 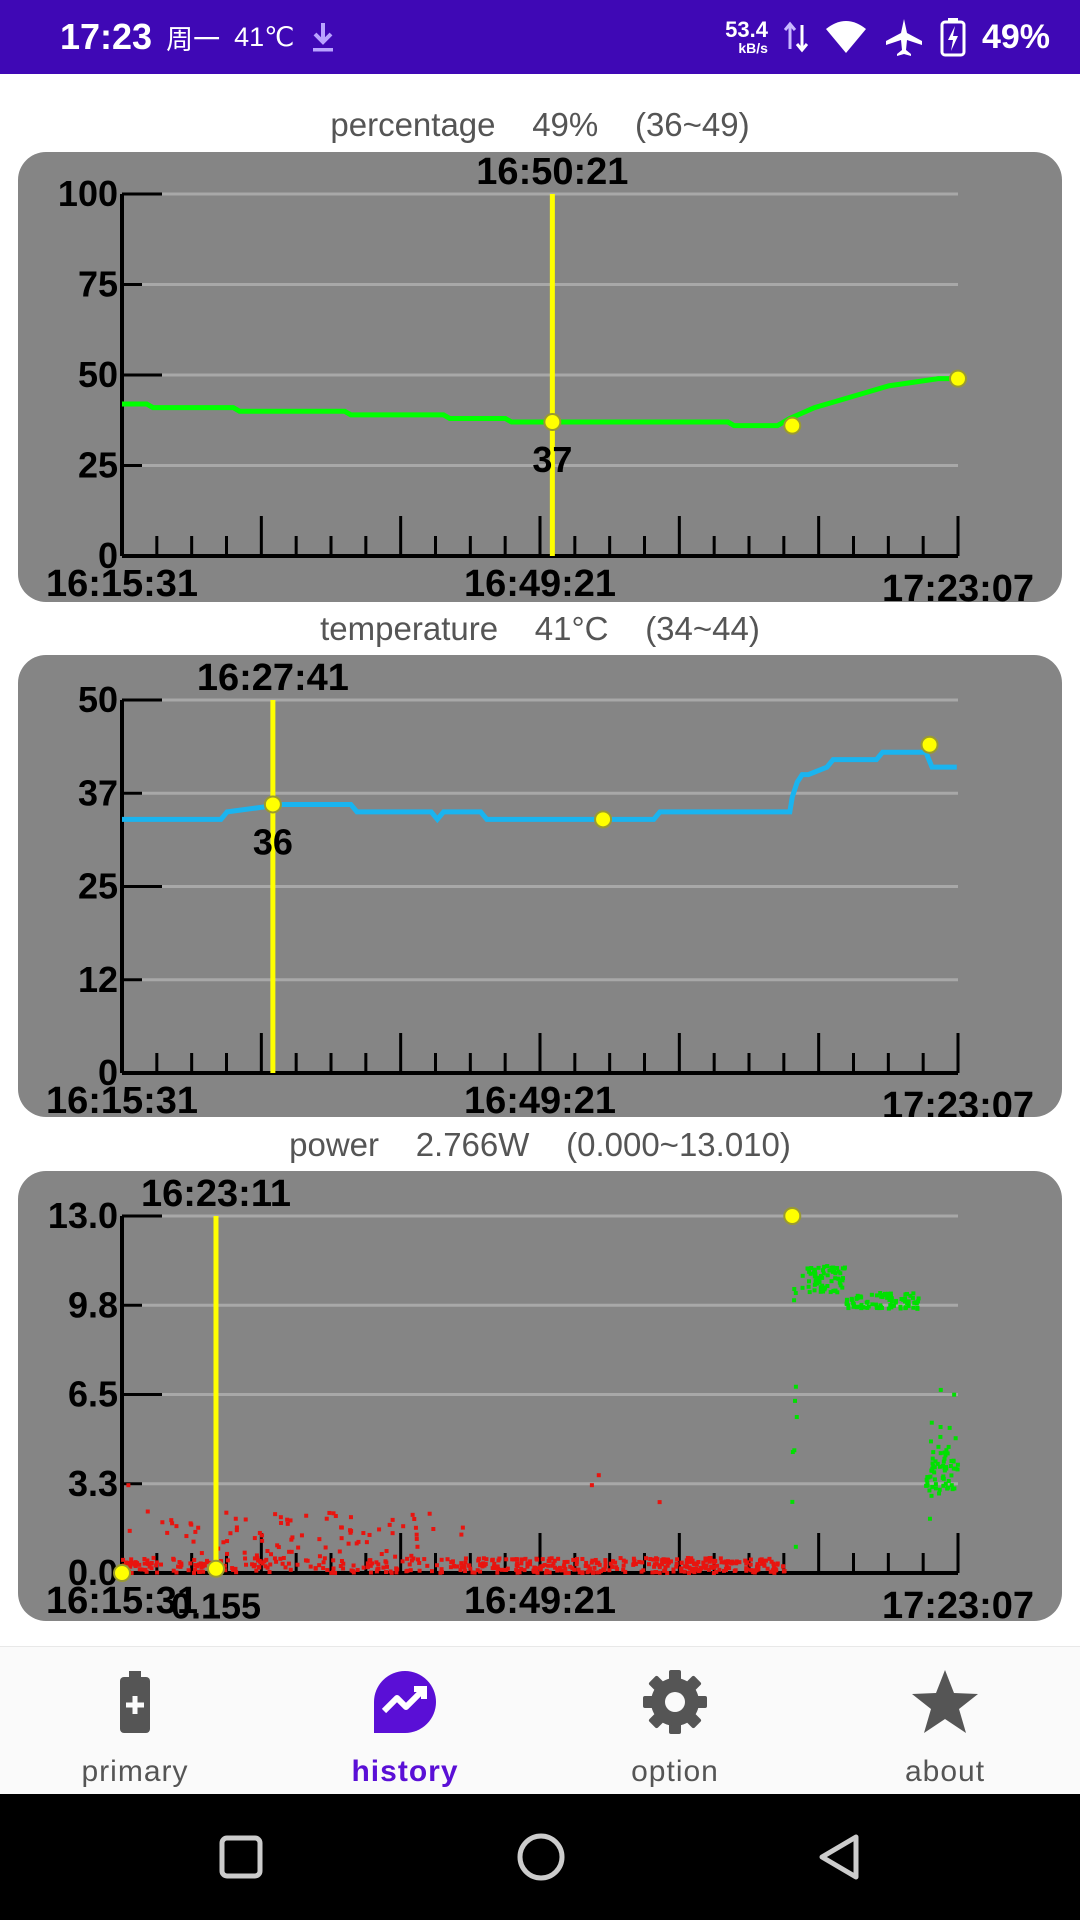 What do you see at coordinates (135, 1720) in the screenshot?
I see `nav-item-primary: primary` at bounding box center [135, 1720].